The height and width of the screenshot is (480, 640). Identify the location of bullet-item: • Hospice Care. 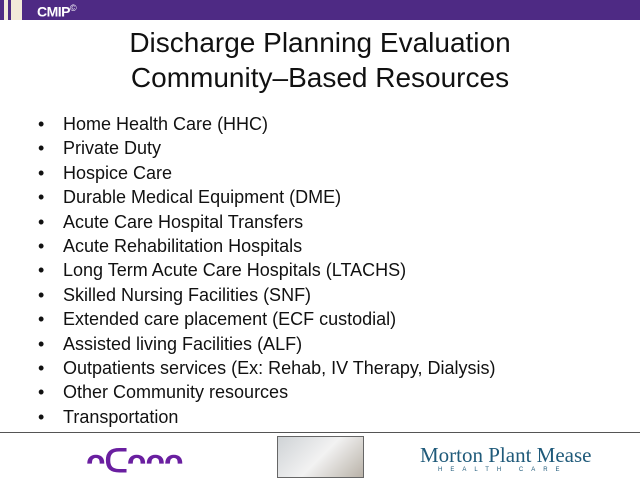
(267, 173).